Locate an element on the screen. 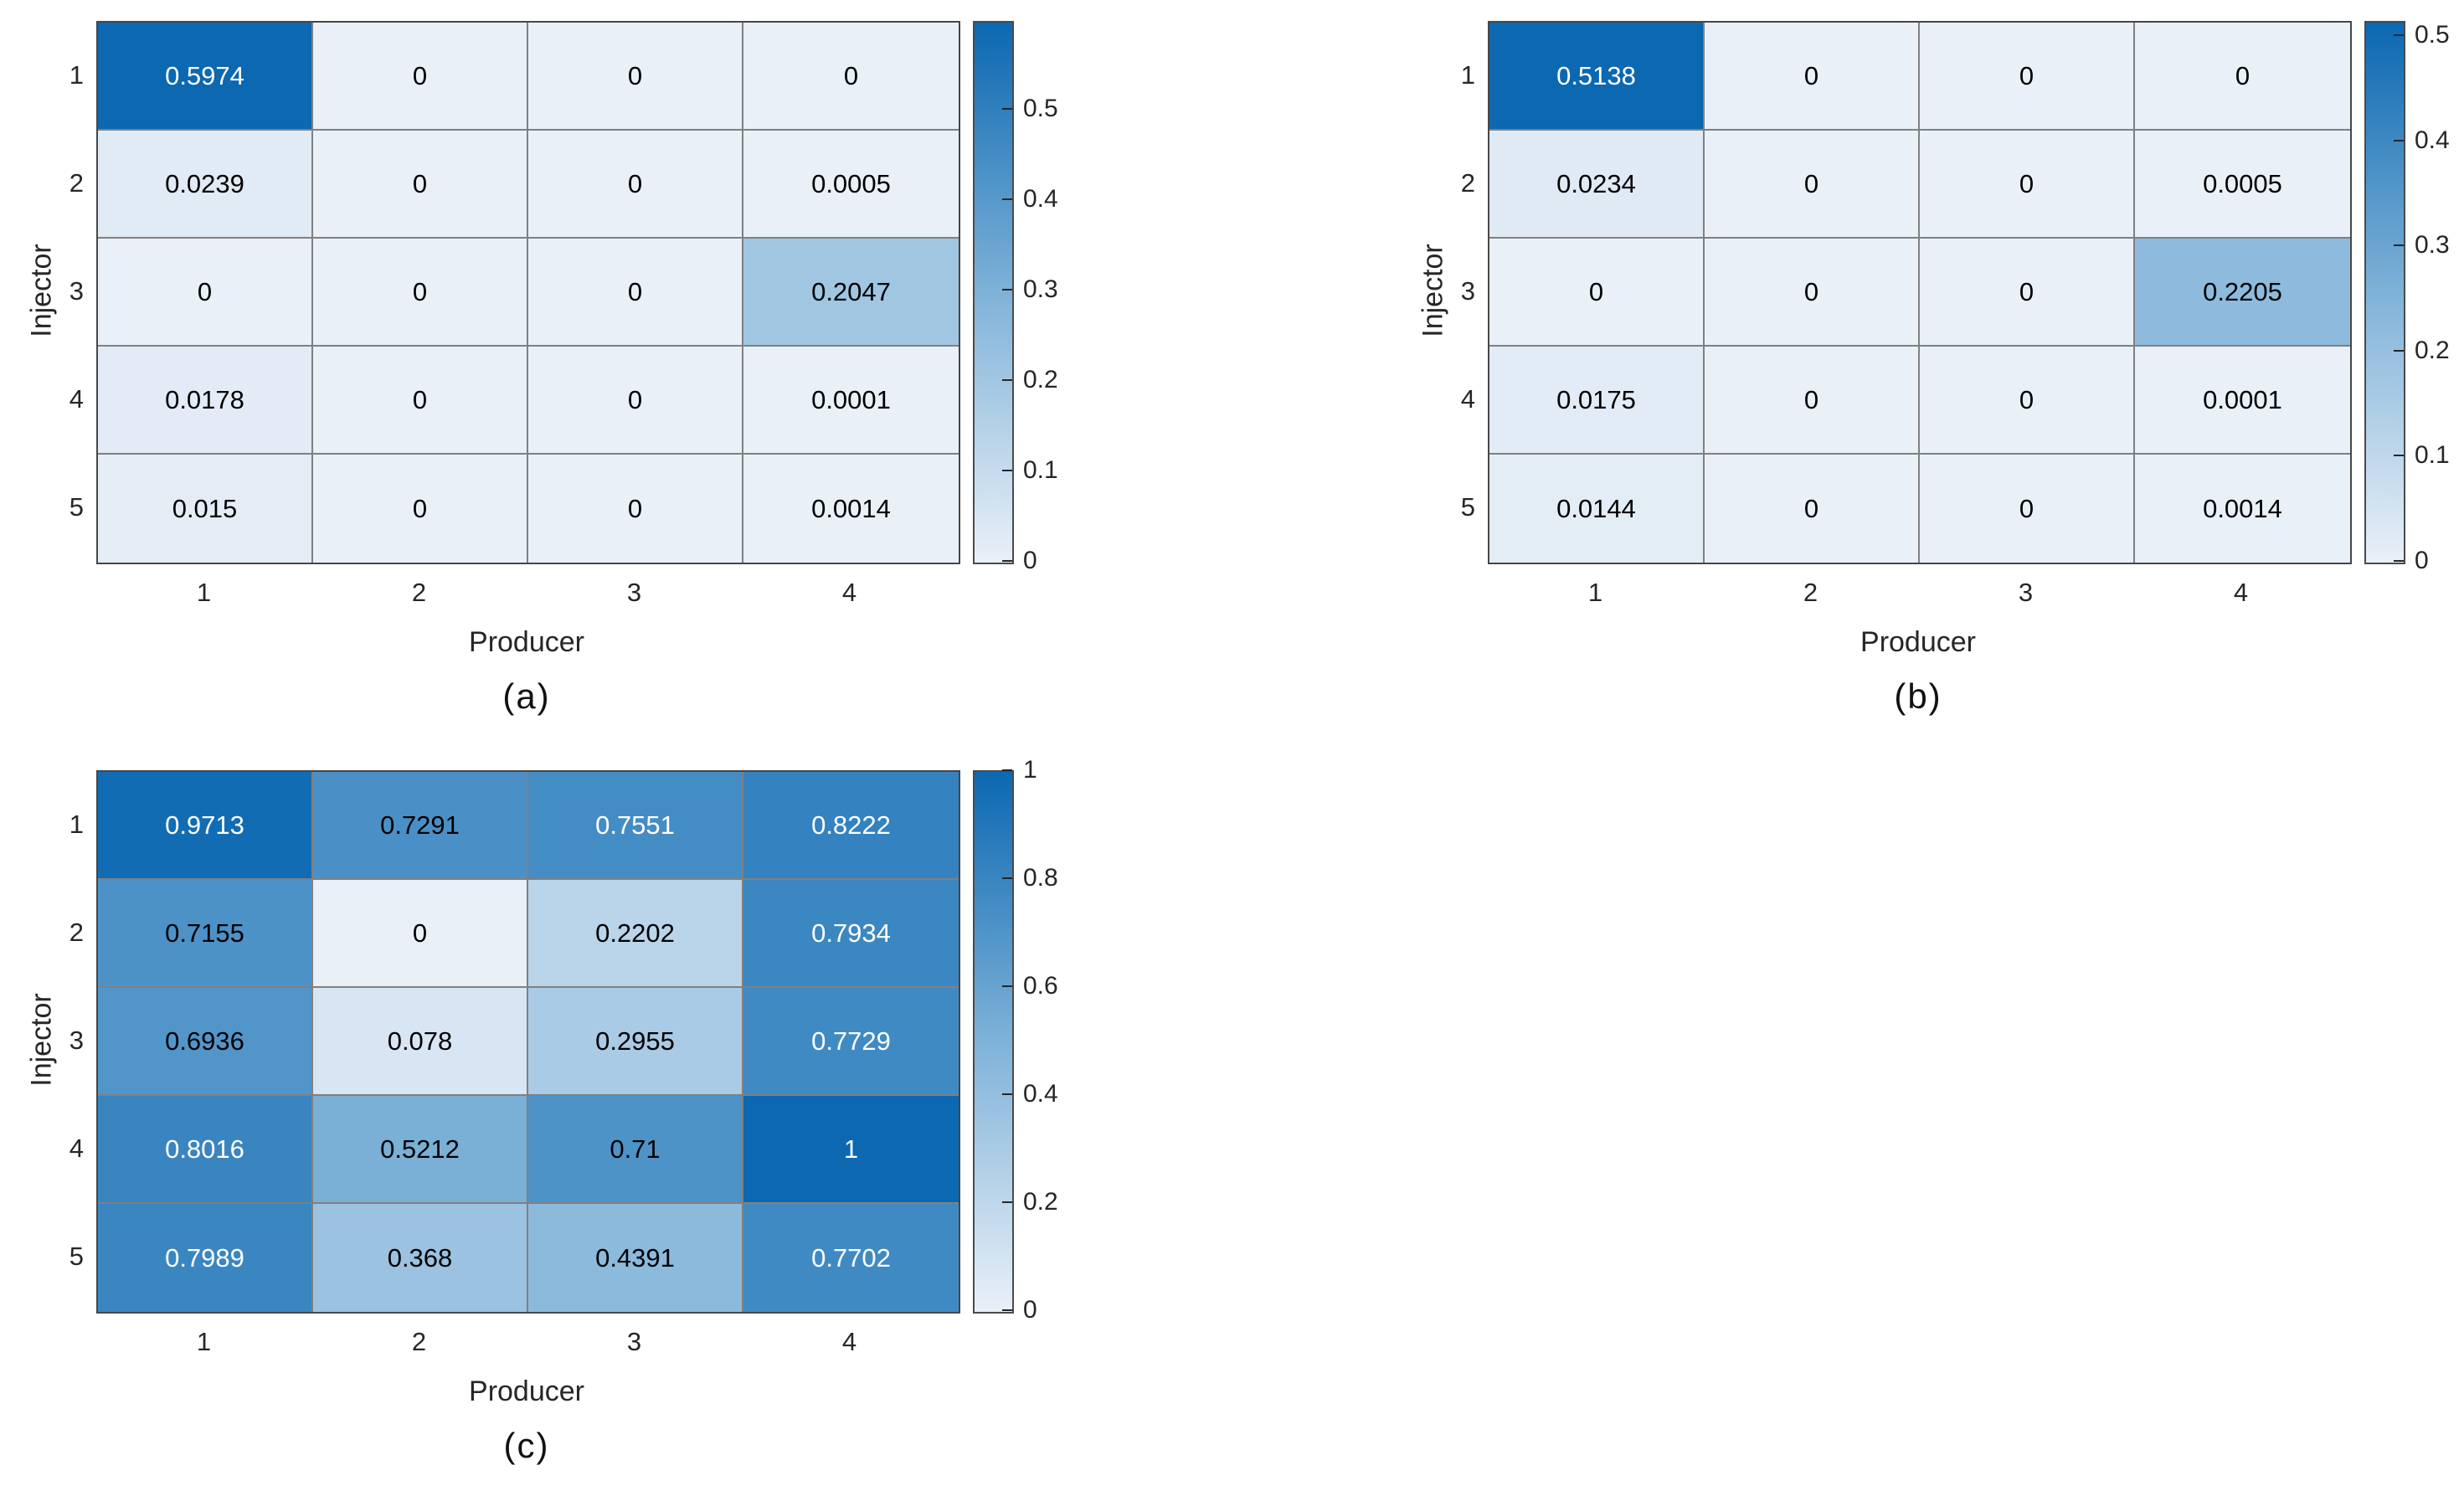 The height and width of the screenshot is (1486, 2464). heatmap-cell-r5-c2: 0.368 is located at coordinates (420, 1258).